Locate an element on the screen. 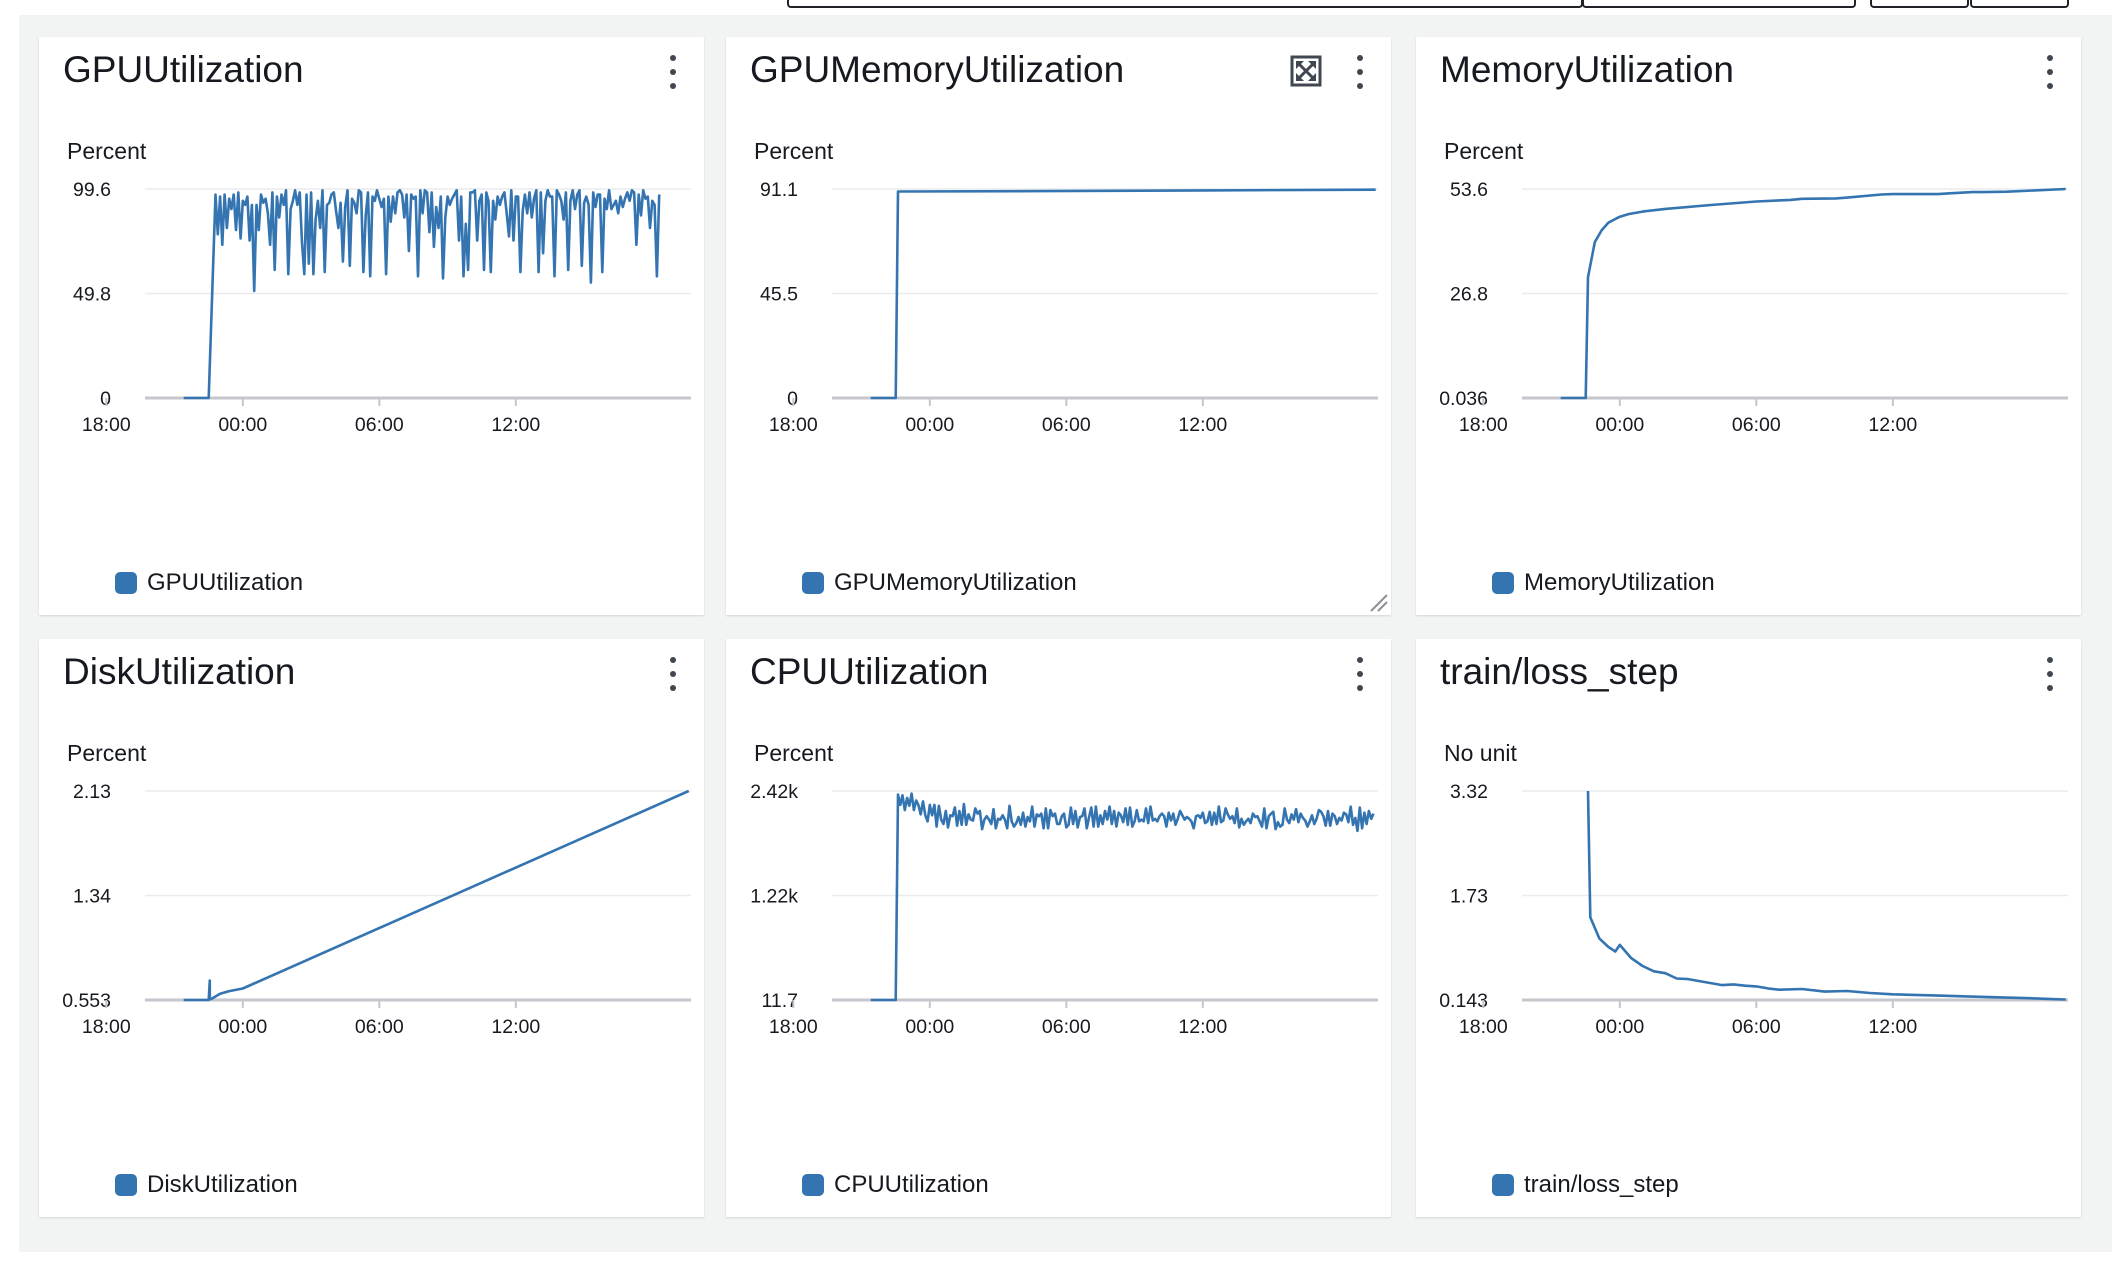 The height and width of the screenshot is (1264, 2118). y-tick-label: 1.34 is located at coordinates (92, 897).